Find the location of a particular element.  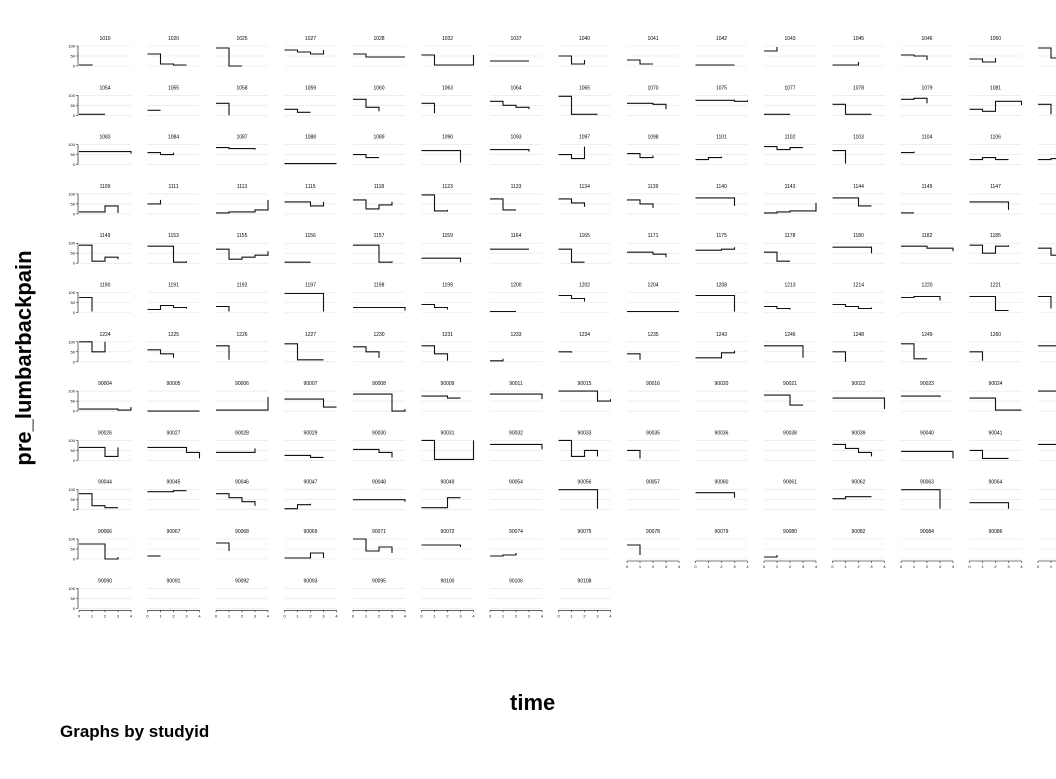

panel-90056: 90056 is located at coordinates (584, 495).